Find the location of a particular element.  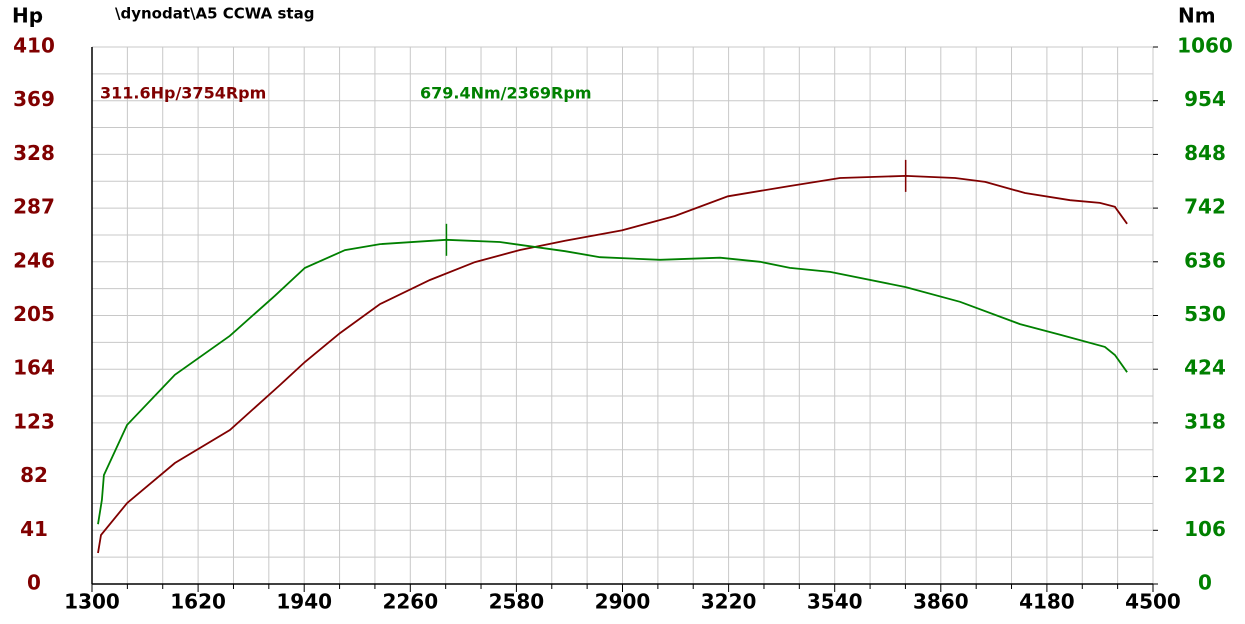

y2-tick-label: 530 is located at coordinates (1205, 314).